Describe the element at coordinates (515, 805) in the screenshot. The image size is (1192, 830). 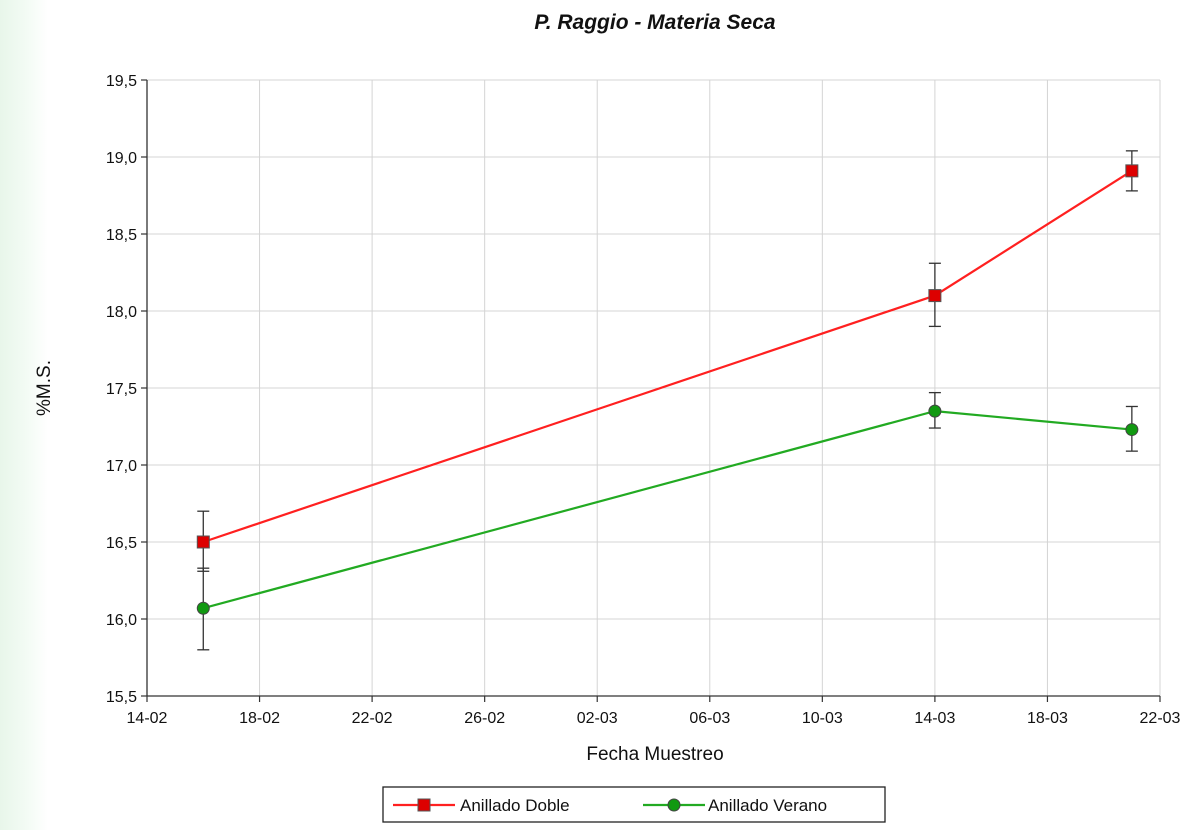
I see `legend-label: Anillado Doble` at that location.